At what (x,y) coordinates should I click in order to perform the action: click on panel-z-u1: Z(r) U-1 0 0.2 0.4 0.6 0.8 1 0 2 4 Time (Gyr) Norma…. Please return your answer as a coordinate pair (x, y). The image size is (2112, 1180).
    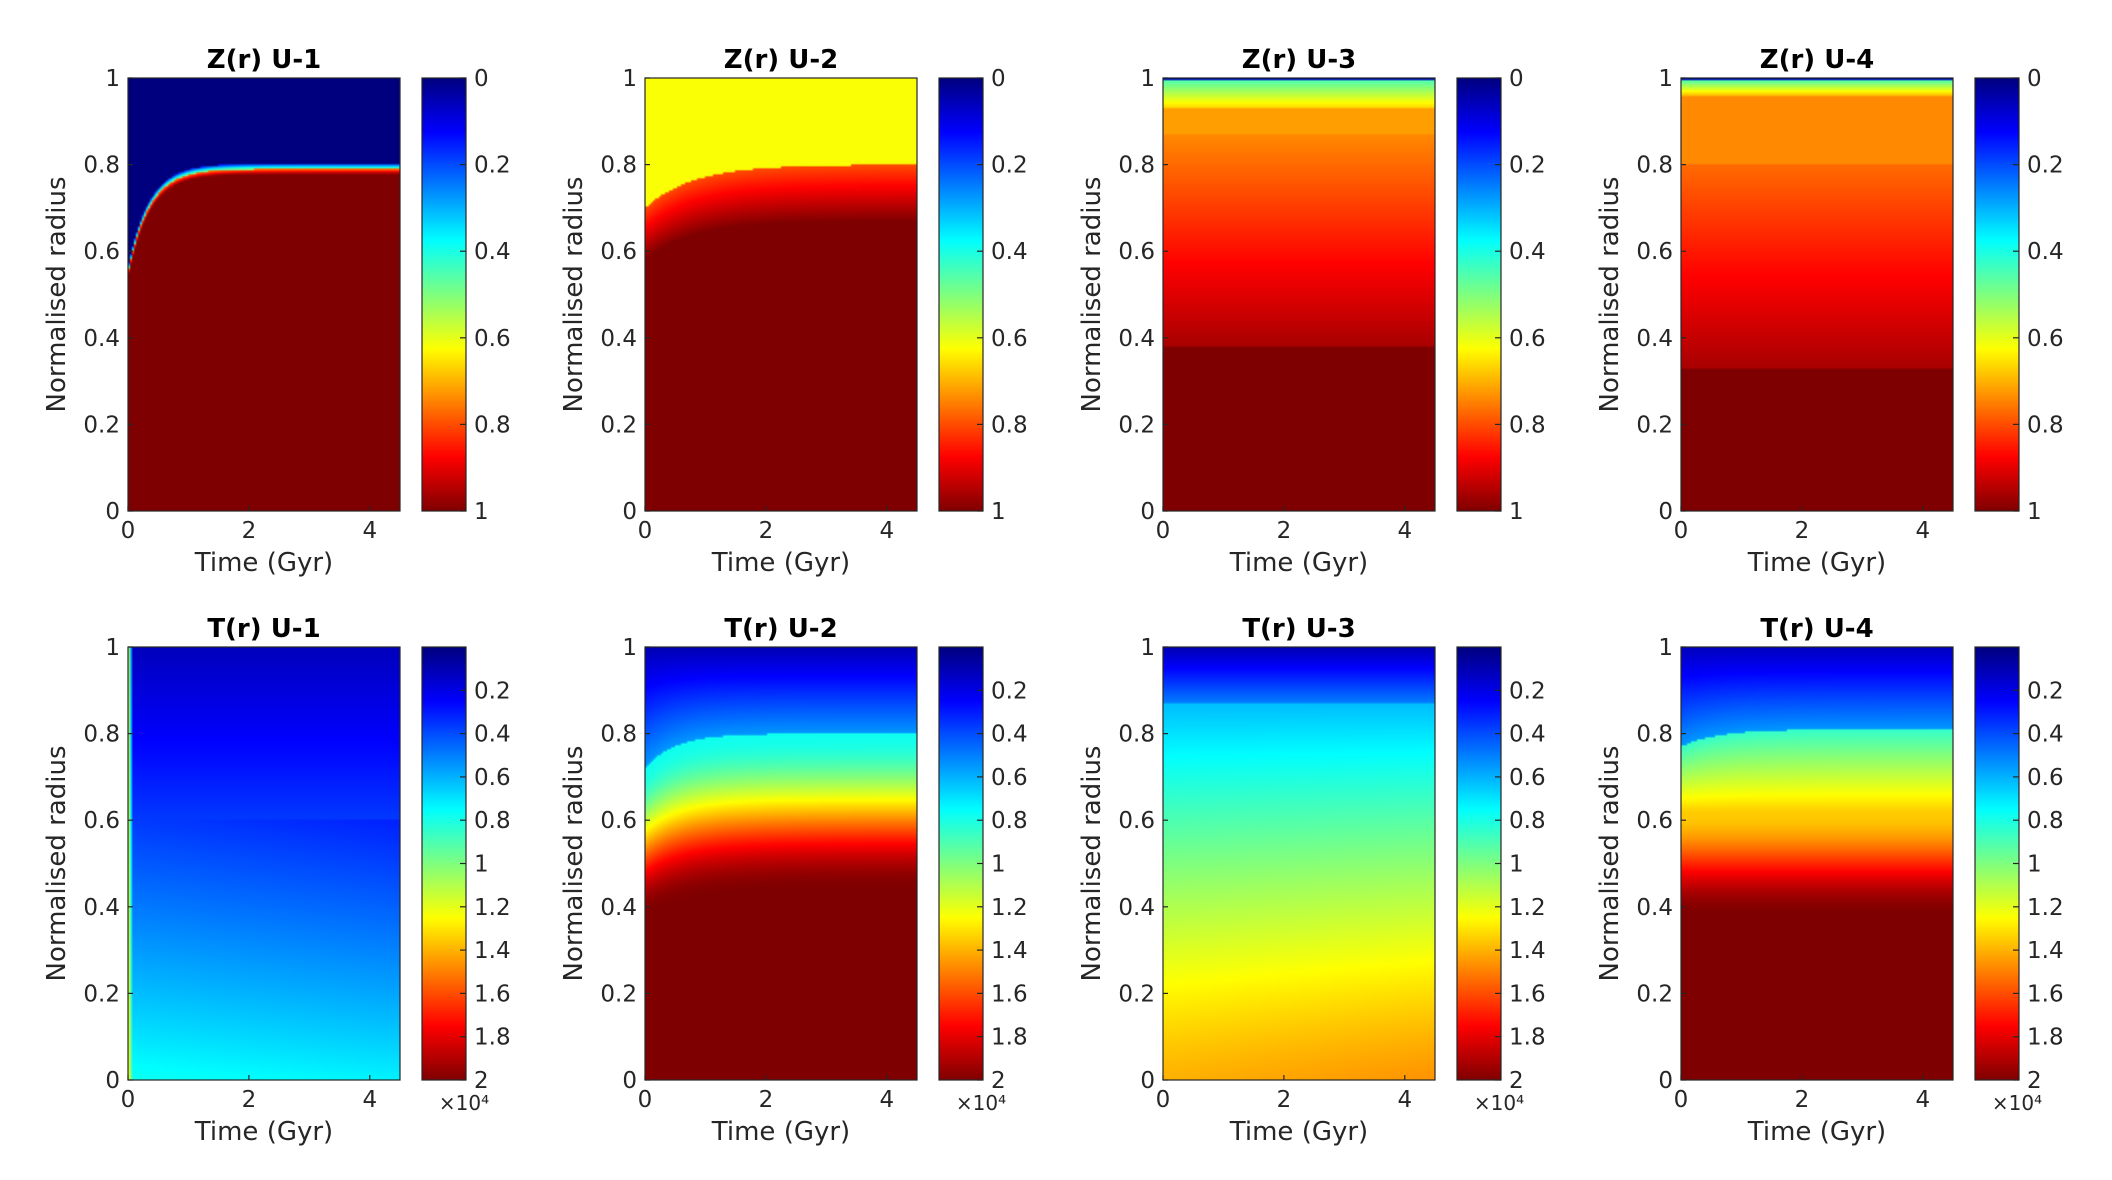
    Looking at the image, I should click on (276, 311).